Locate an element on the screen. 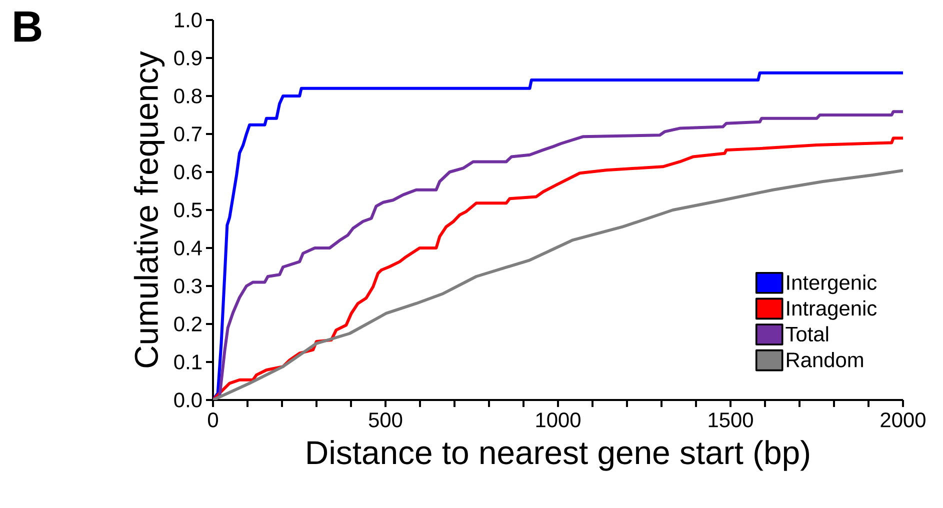 The width and height of the screenshot is (943, 508). legend-label: Intergenic is located at coordinates (832, 284).